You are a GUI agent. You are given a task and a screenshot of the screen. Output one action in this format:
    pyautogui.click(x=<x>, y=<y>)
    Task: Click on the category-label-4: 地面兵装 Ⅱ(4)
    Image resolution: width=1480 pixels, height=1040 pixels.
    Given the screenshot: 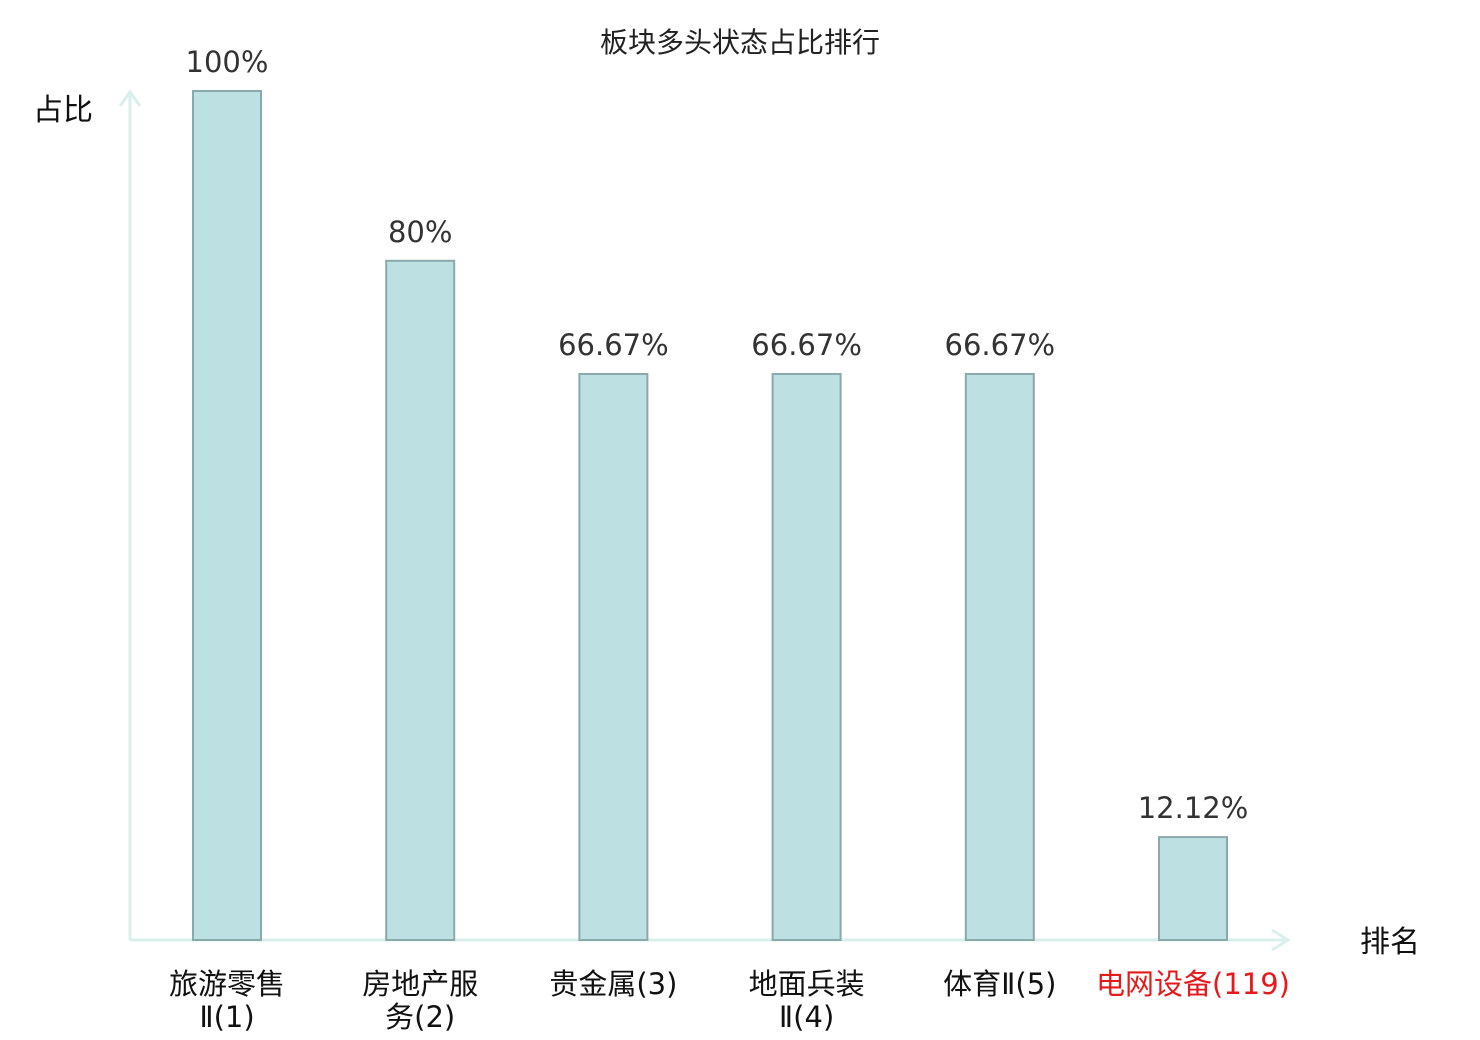 What is the action you would take?
    pyautogui.click(x=807, y=1000)
    